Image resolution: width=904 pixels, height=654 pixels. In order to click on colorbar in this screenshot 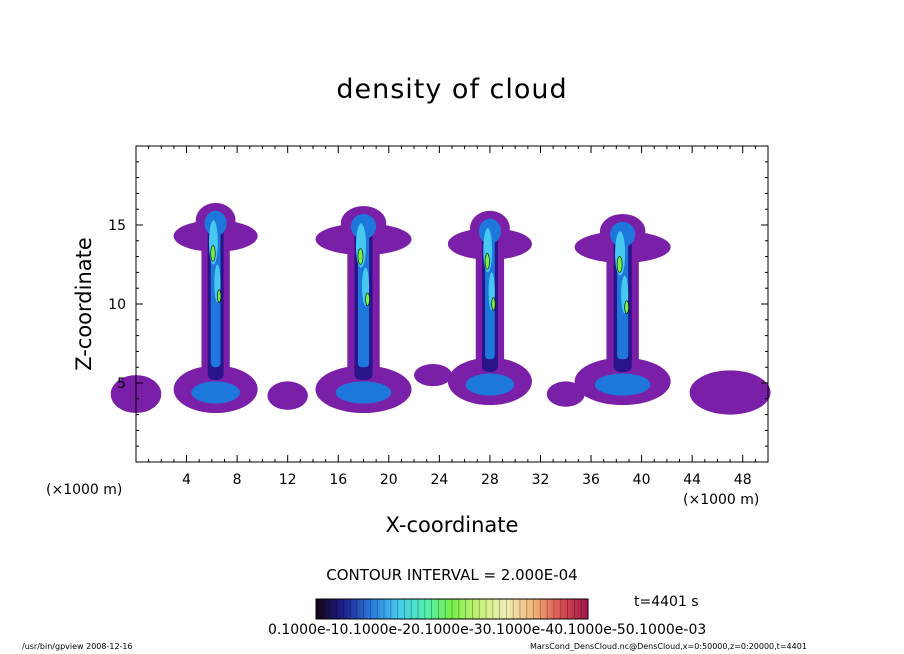, I will do `click(452, 609)`.